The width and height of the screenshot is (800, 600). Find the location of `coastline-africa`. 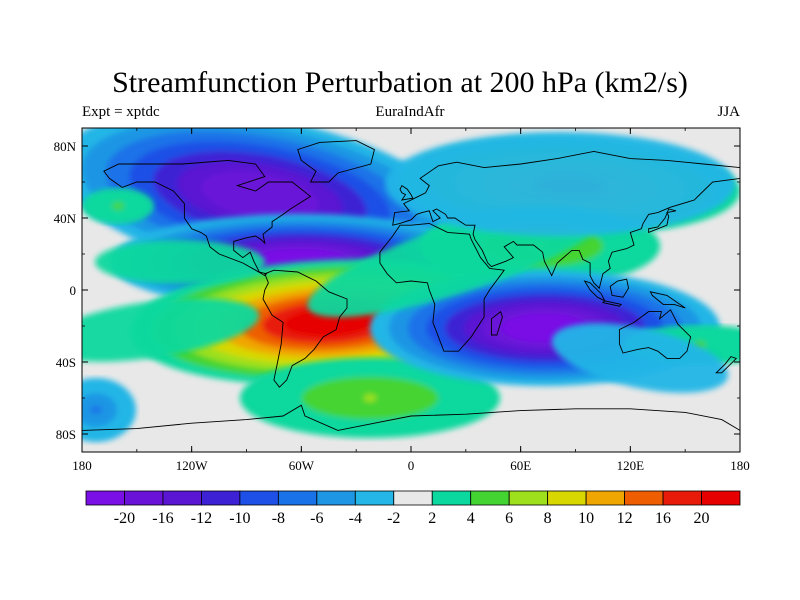

coastline-africa is located at coordinates (442, 287).